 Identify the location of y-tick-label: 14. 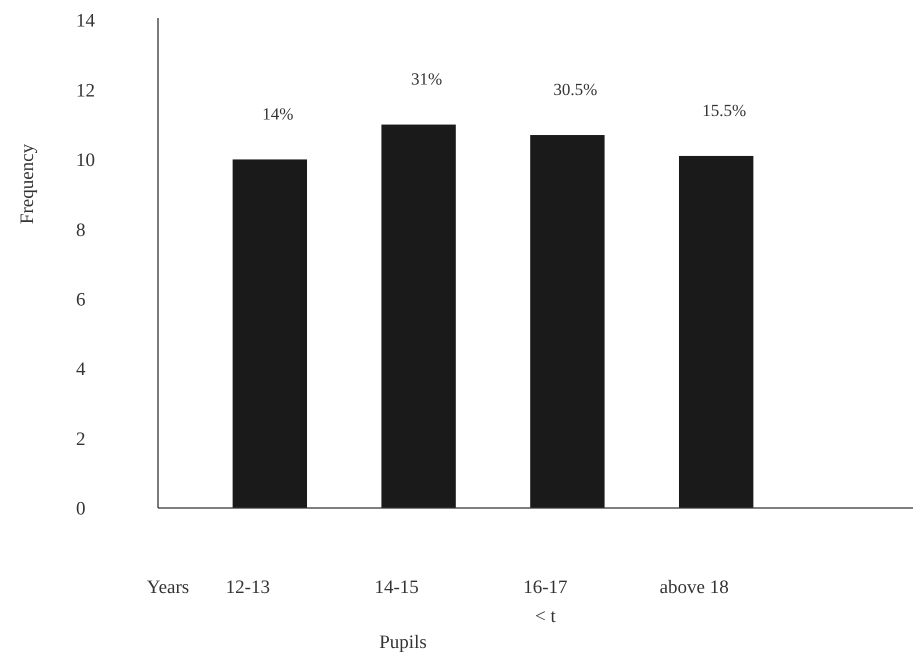
(86, 21).